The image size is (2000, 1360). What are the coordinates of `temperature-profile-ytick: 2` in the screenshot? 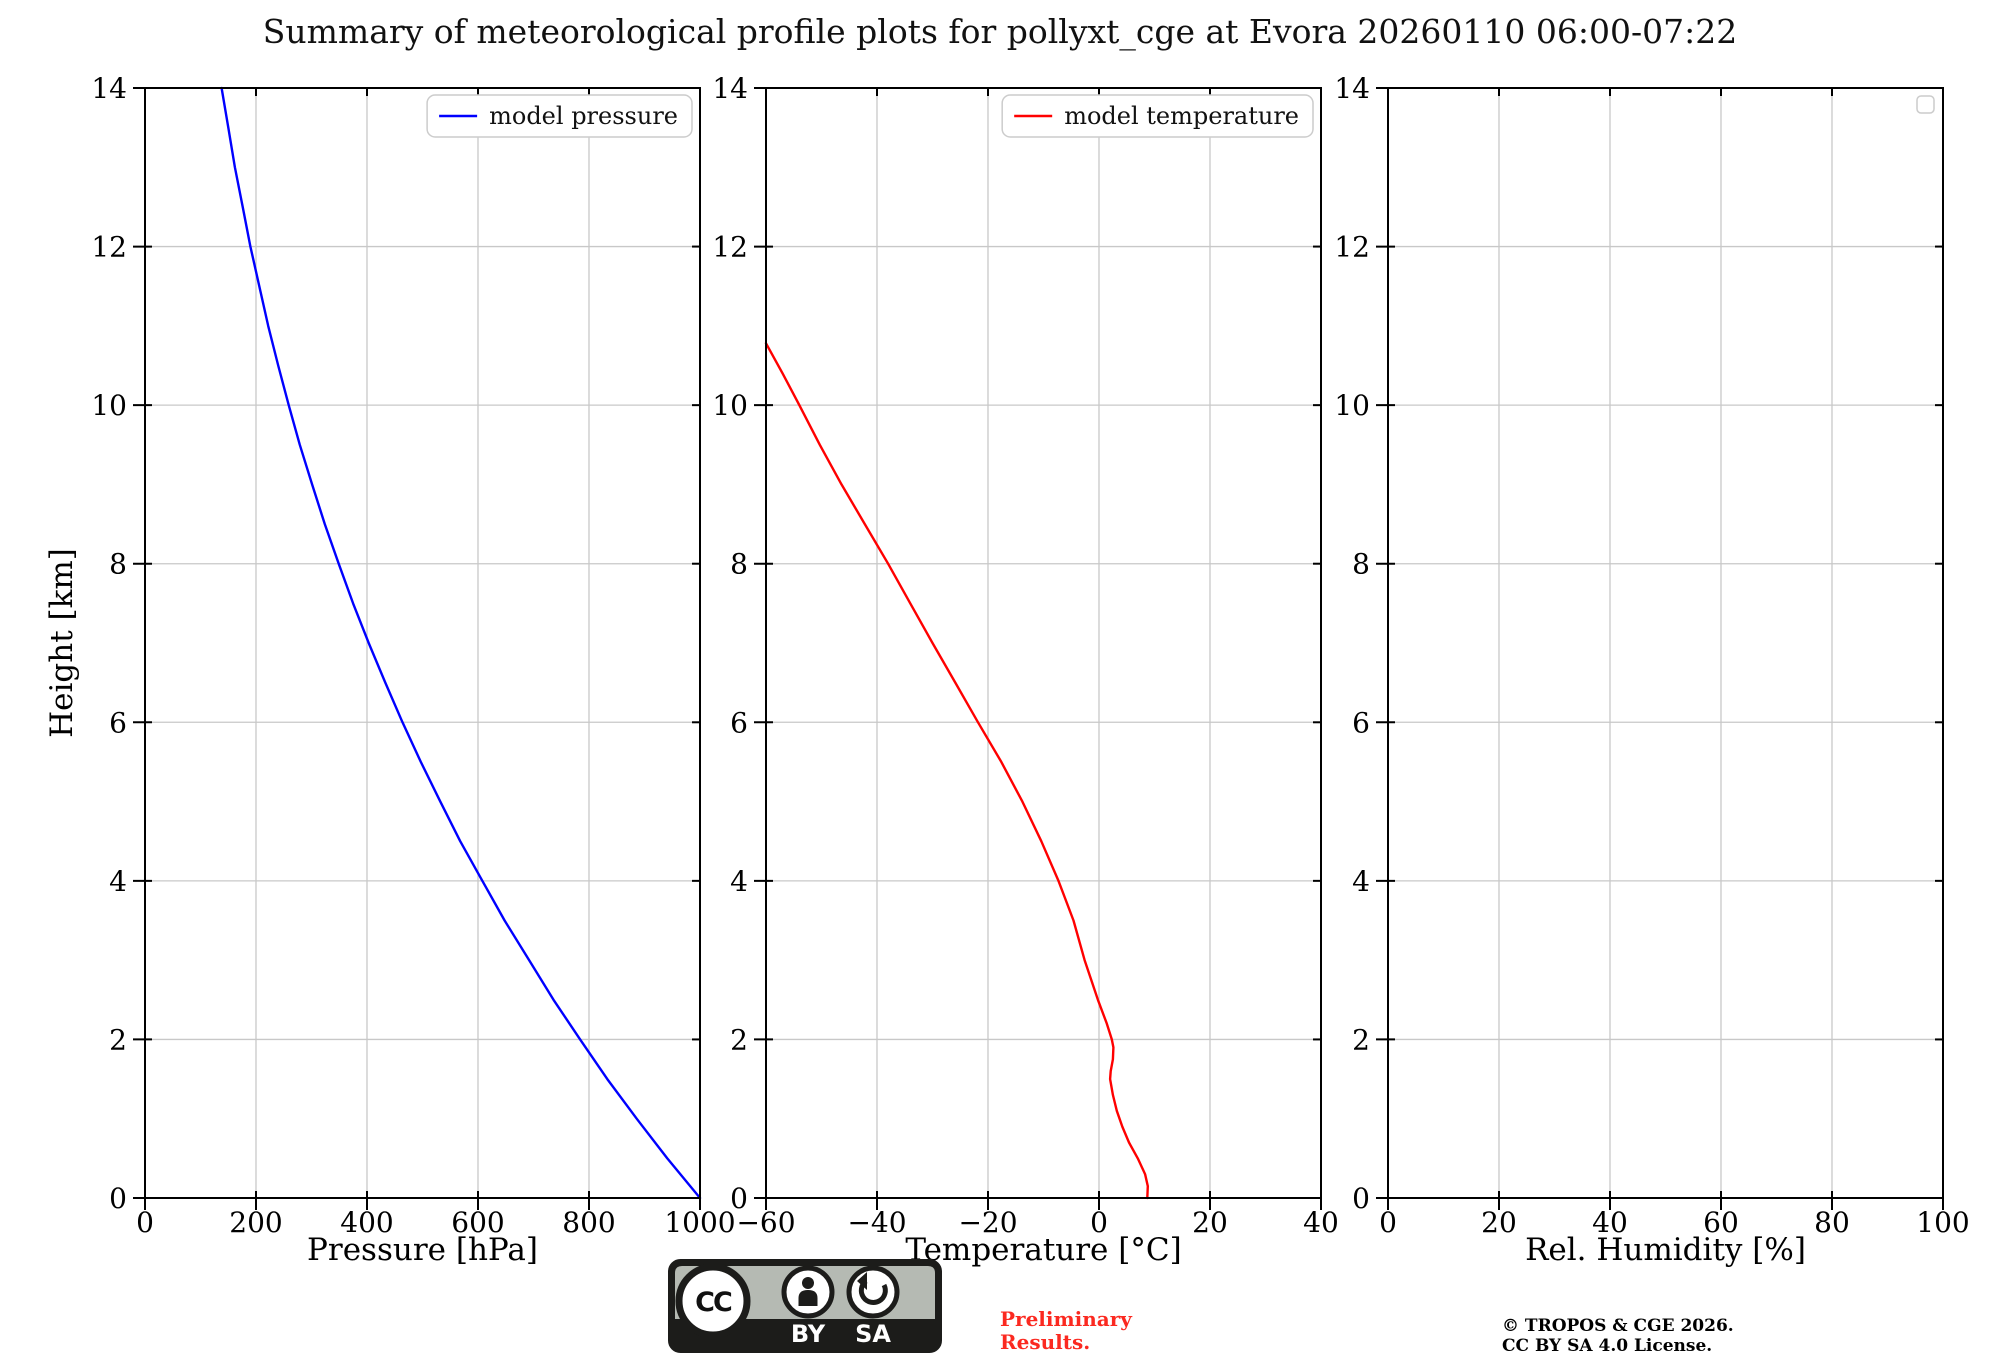 It's located at (739, 1039).